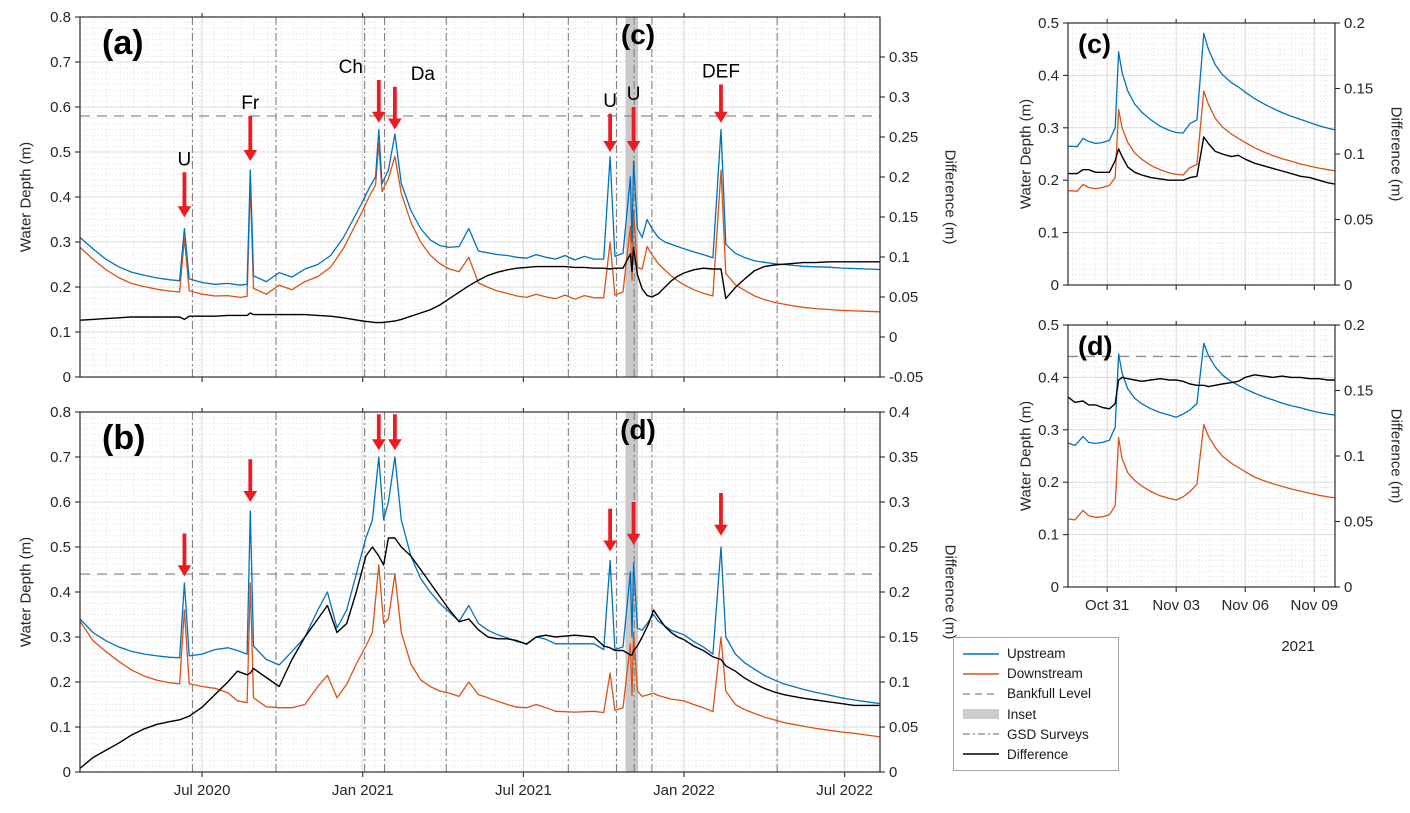  What do you see at coordinates (523, 790) in the screenshot?
I see `x-tick-label: Jul 2021` at bounding box center [523, 790].